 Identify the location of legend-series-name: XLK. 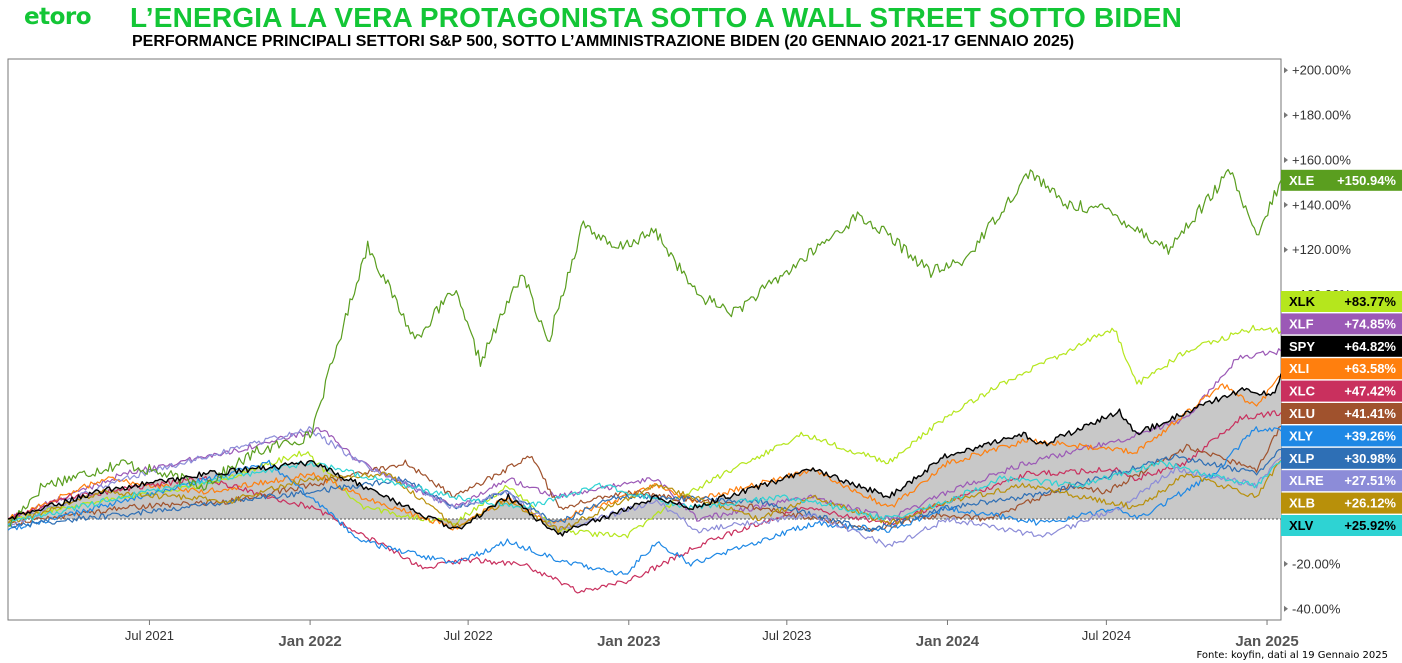
(1302, 301).